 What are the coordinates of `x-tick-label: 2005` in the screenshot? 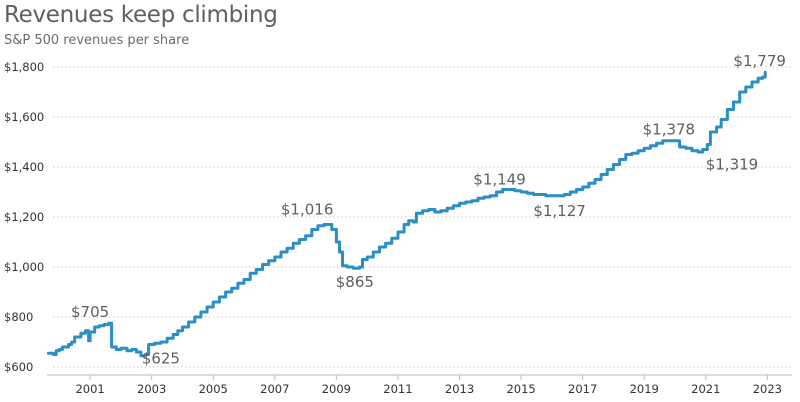 It's located at (213, 389).